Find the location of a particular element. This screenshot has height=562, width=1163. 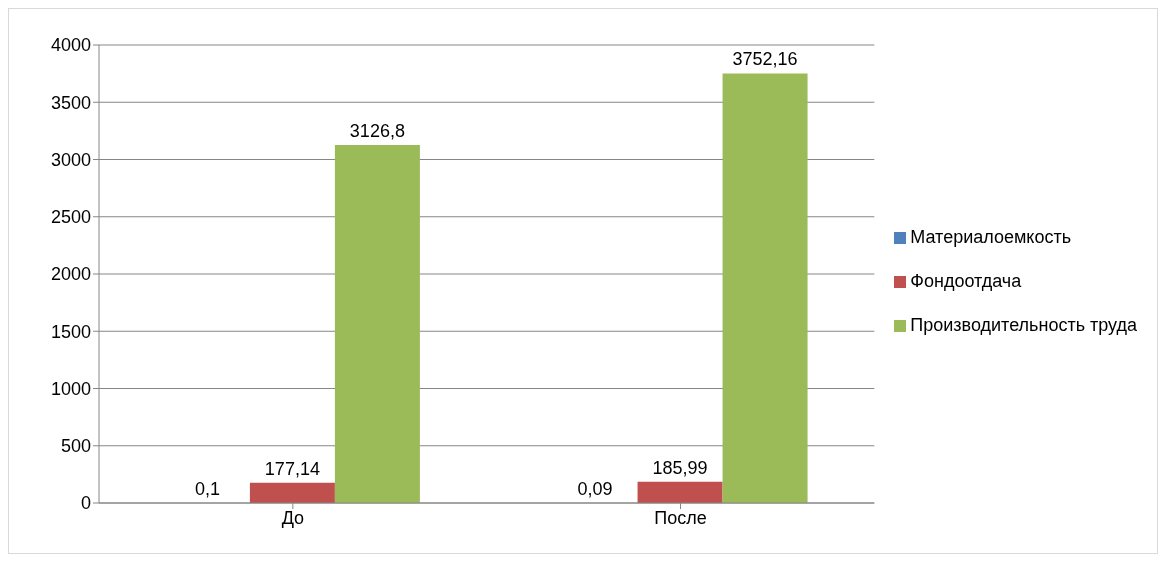

data-label: 177,14 is located at coordinates (292, 468).